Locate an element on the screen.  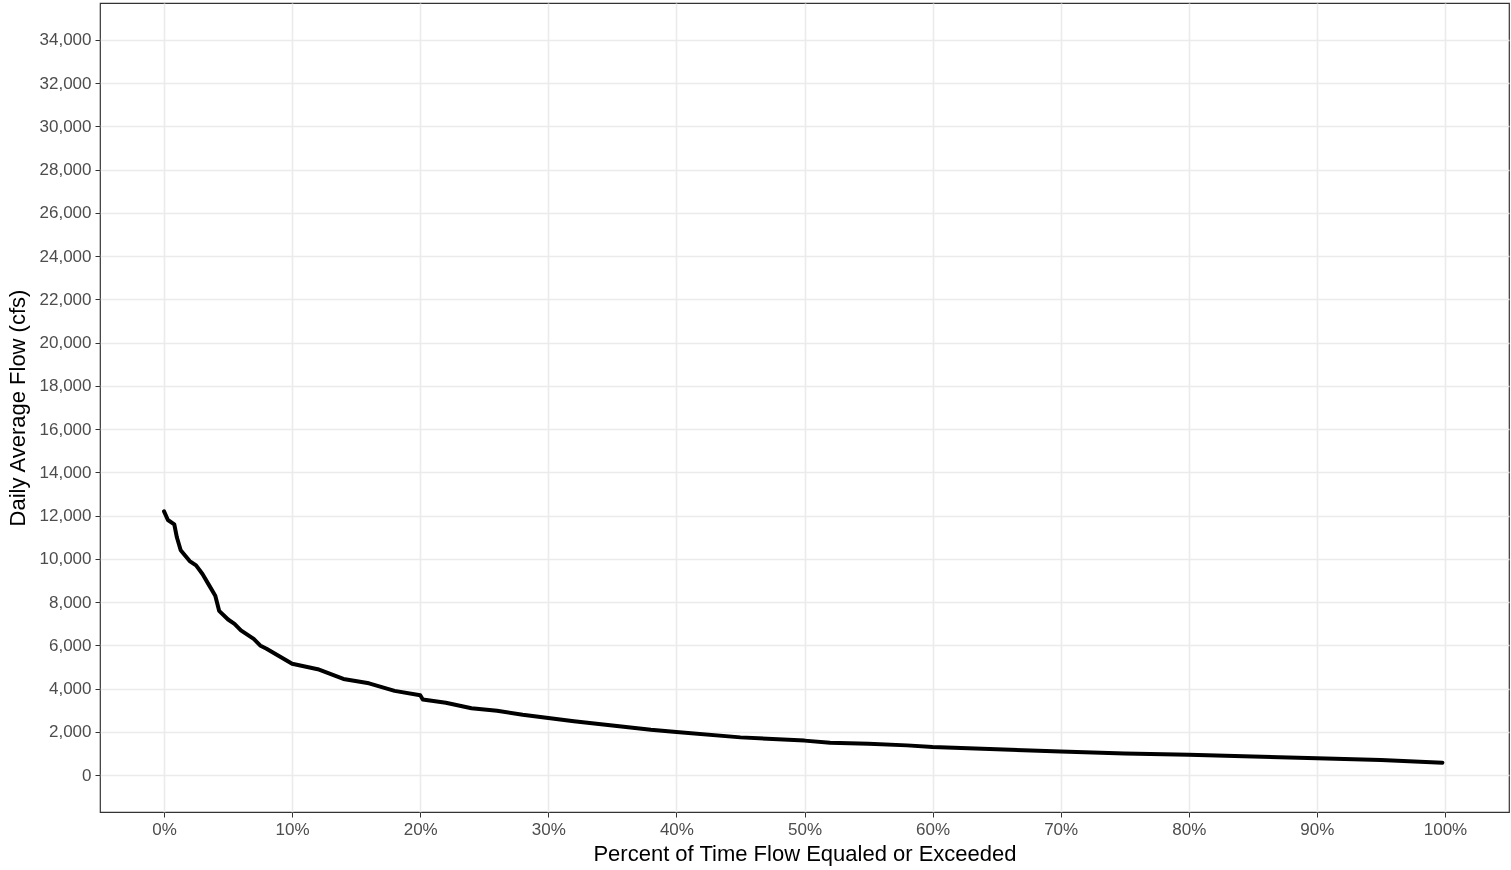
x-tick-label: 40% is located at coordinates (676, 829).